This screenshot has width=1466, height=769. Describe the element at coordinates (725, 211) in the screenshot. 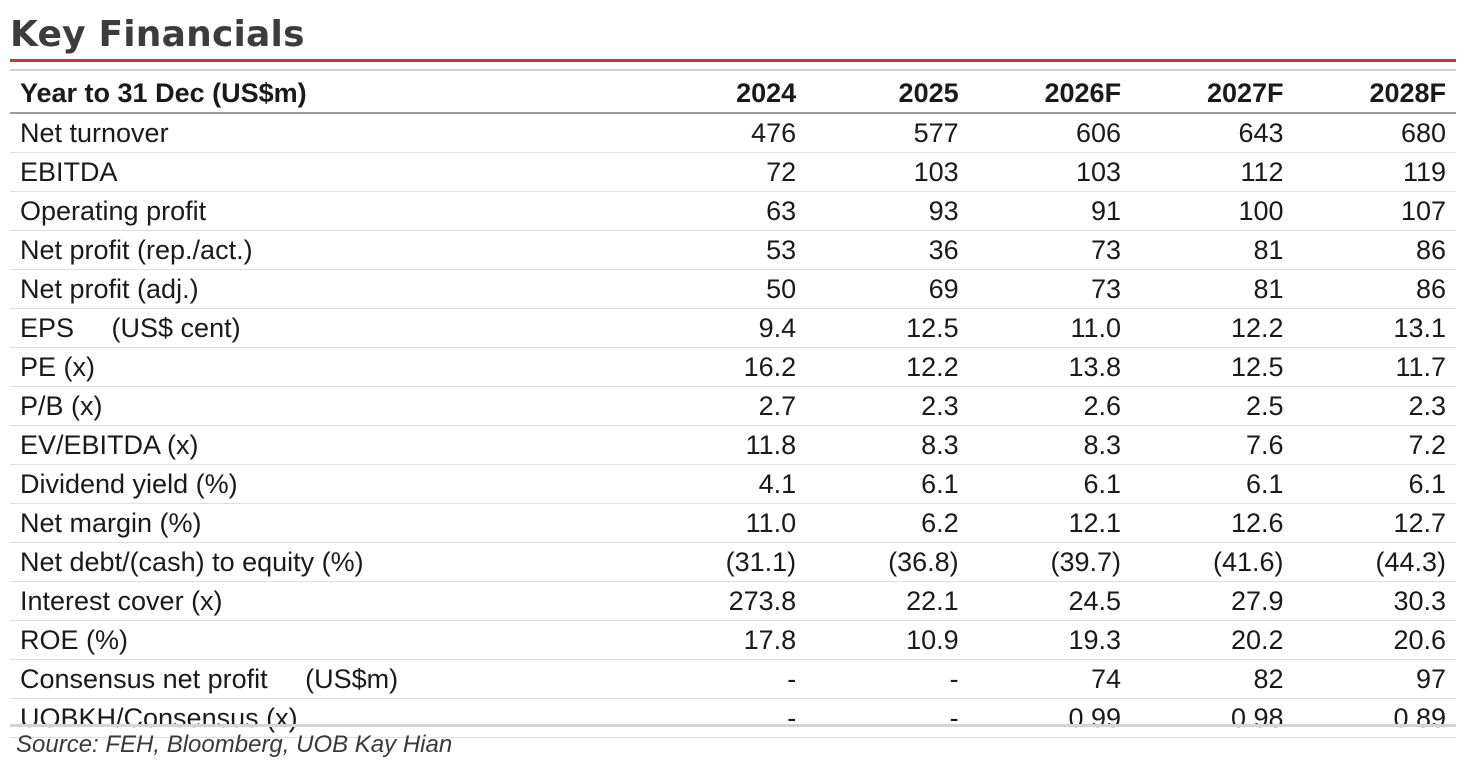

I see `value-cell: 63` at that location.